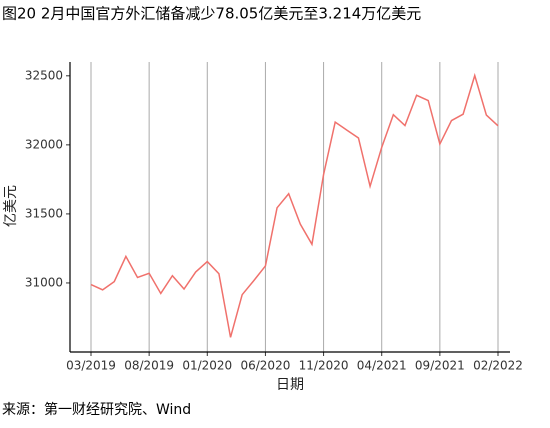 Image resolution: width=550 pixels, height=428 pixels. What do you see at coordinates (96, 409) in the screenshot?
I see `source: 来源：第一财经研究院、Wind` at bounding box center [96, 409].